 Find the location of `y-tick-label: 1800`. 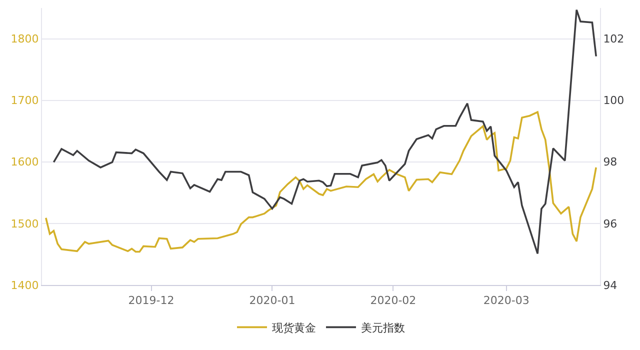

y-tick-label: 1800 is located at coordinates (24, 39).